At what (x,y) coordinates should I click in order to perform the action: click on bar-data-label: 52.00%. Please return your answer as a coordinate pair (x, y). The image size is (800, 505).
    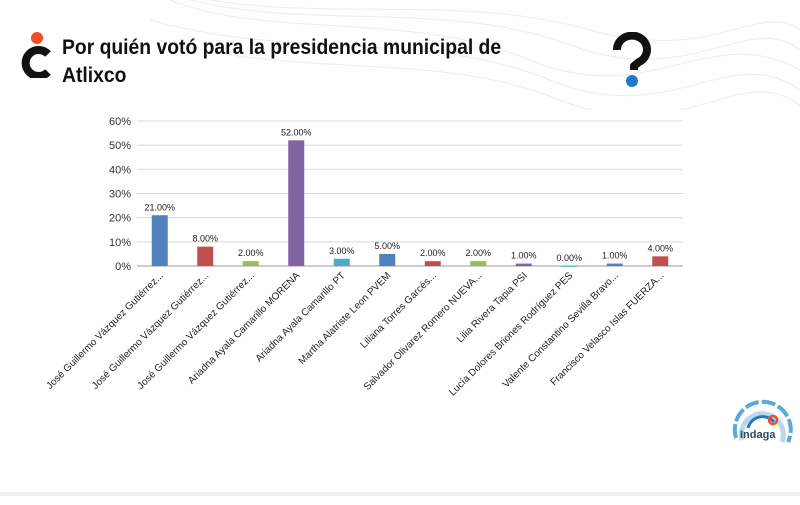
    Looking at the image, I should click on (296, 132).